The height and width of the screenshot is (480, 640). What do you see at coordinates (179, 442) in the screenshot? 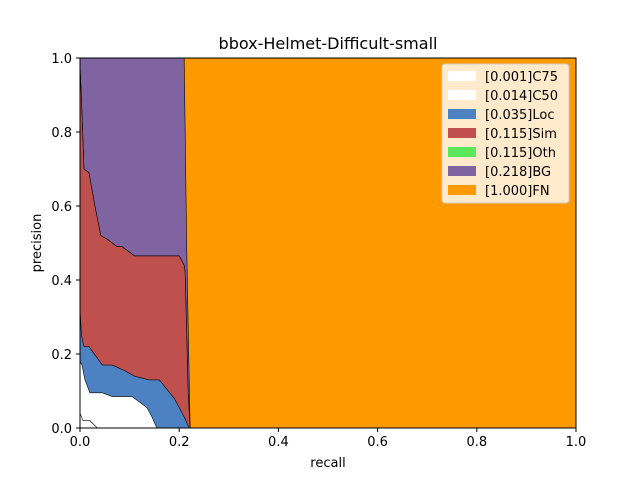
I see `x-tick-label: 0.2` at bounding box center [179, 442].